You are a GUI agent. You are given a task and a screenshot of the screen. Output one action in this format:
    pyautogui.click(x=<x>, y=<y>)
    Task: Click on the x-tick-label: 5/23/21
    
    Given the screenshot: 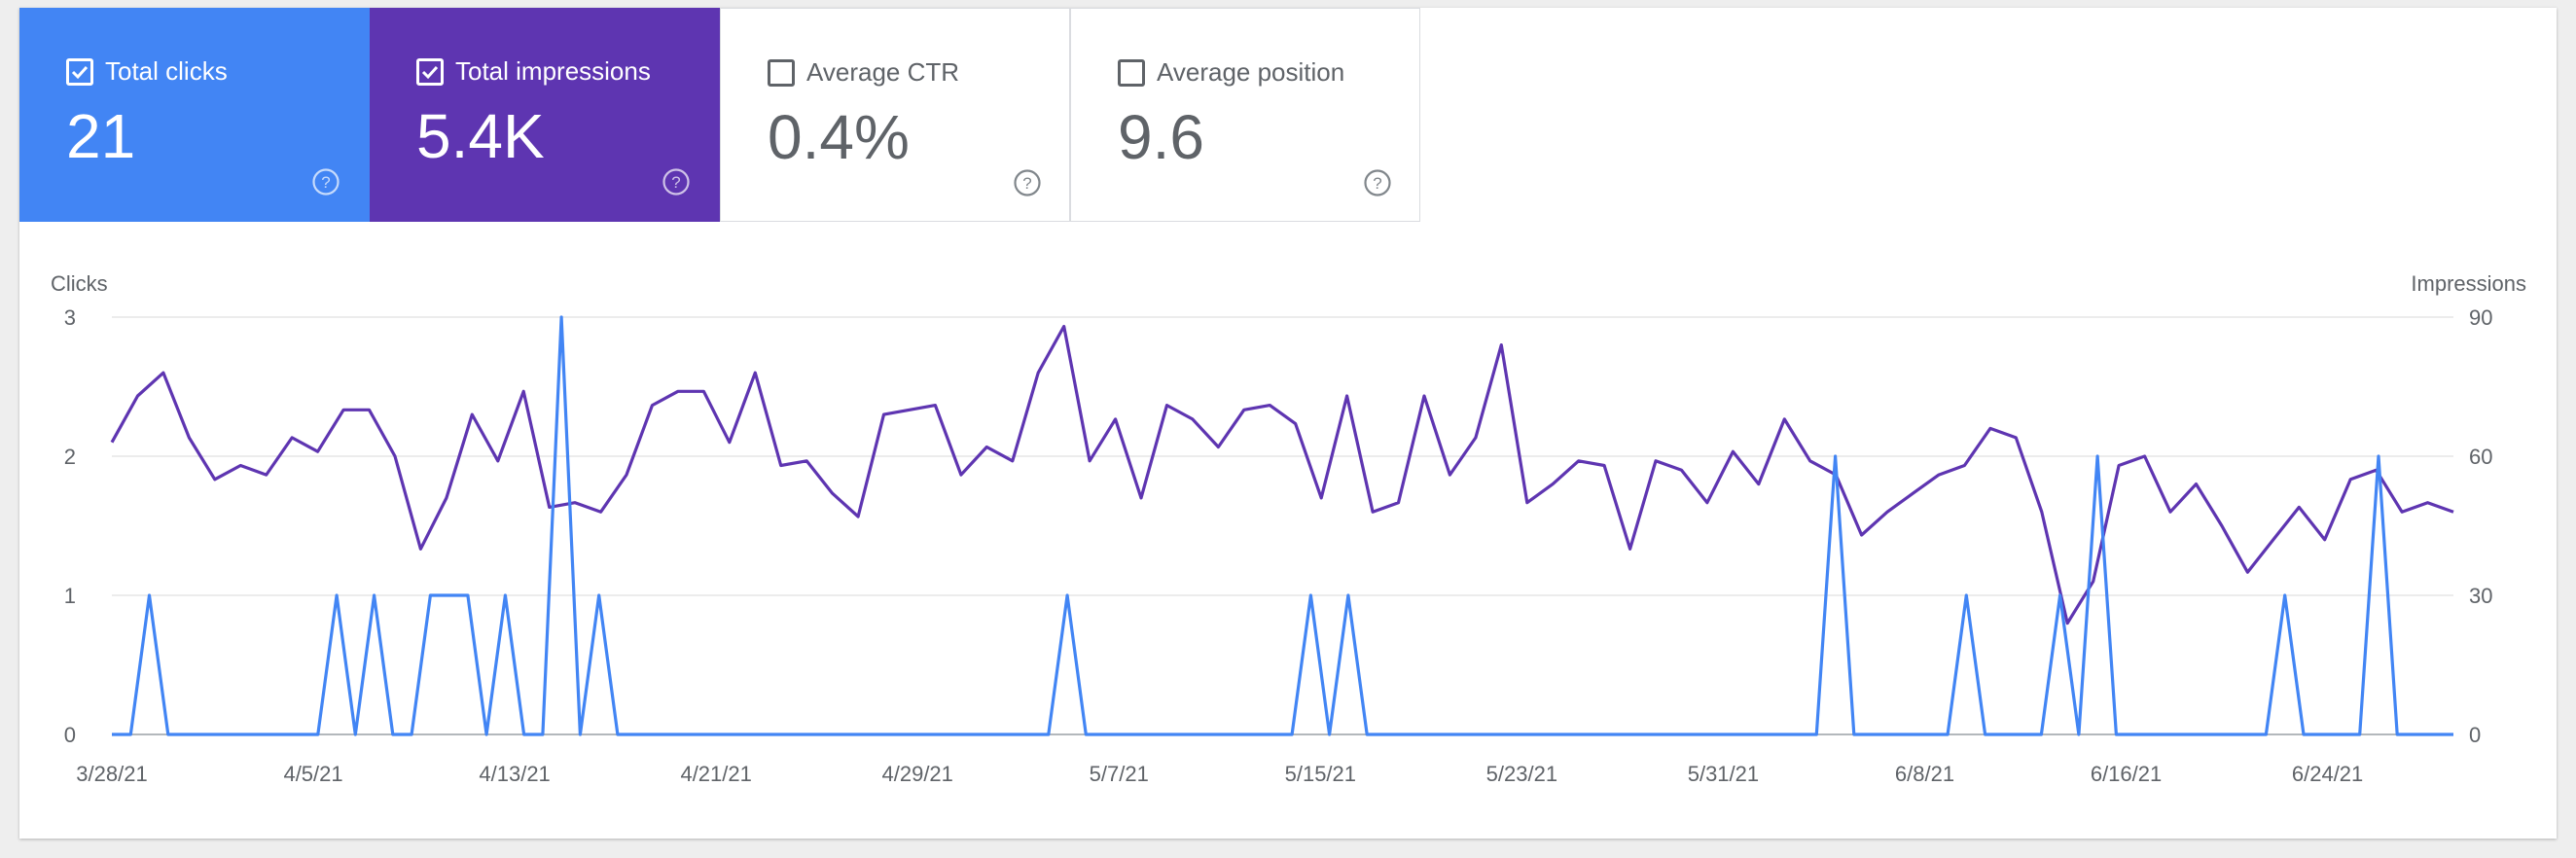 What is the action you would take?
    pyautogui.click(x=1521, y=774)
    